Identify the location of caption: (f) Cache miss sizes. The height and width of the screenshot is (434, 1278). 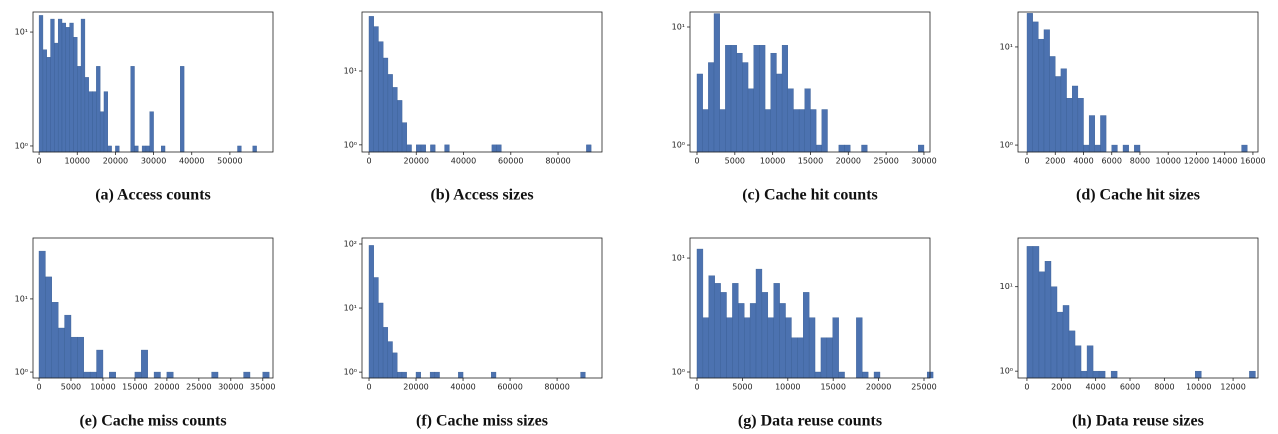
(482, 421).